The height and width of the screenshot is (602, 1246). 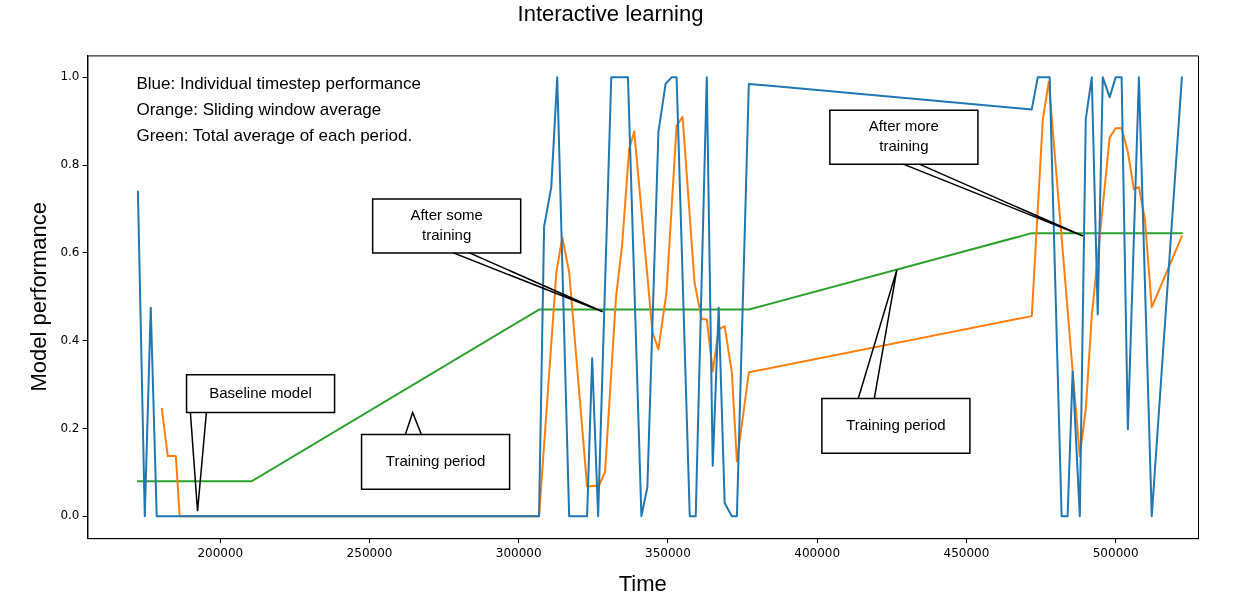 What do you see at coordinates (70, 515) in the screenshot?
I see `y-tick-label: 0.0` at bounding box center [70, 515].